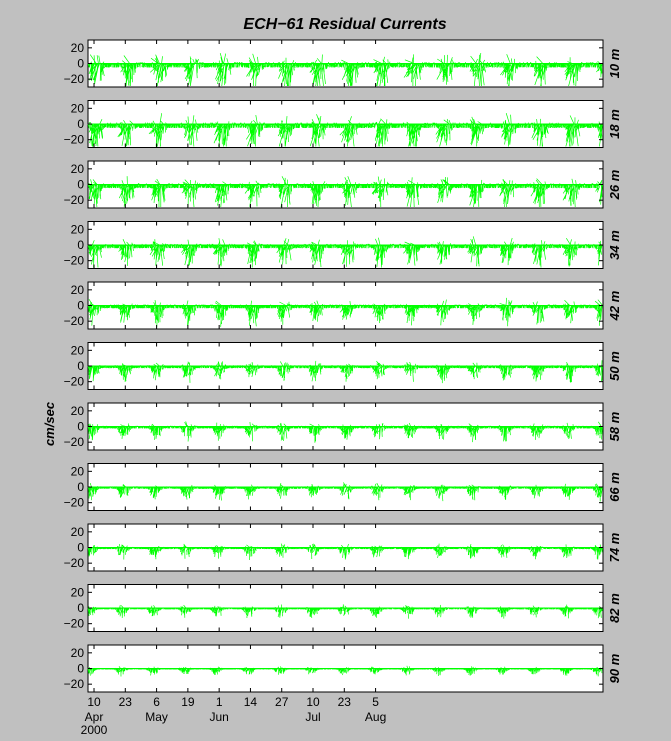 Image resolution: width=671 pixels, height=741 pixels. What do you see at coordinates (614, 305) in the screenshot?
I see `depth-label: 42 m` at bounding box center [614, 305].